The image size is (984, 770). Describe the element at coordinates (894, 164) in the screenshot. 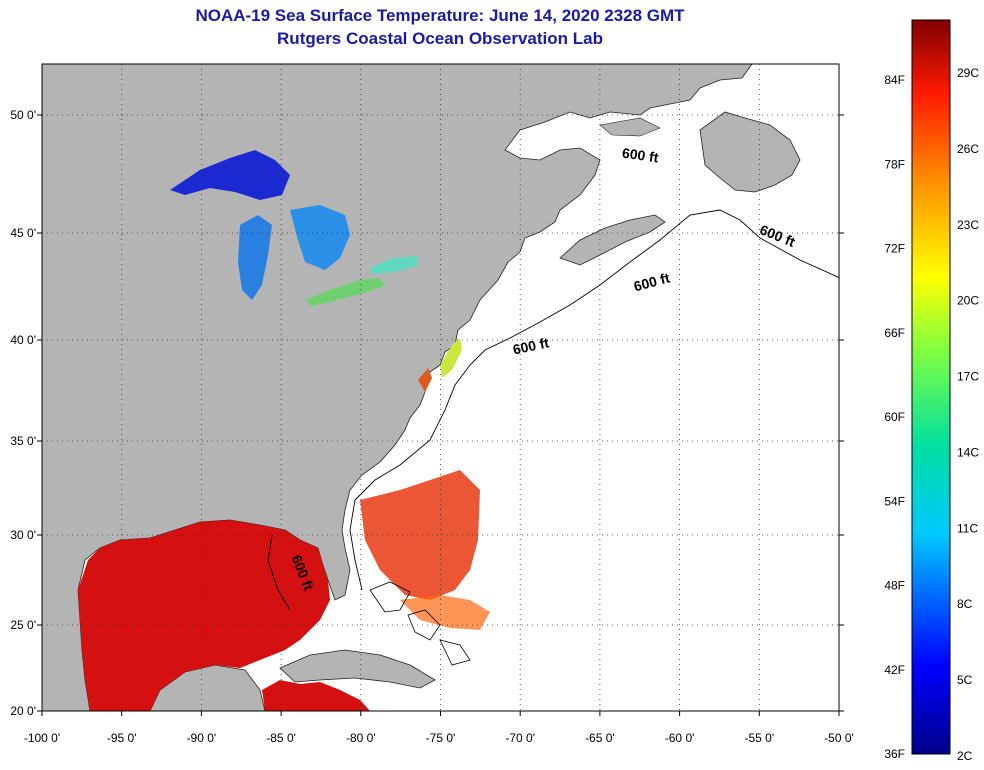

I see `colorbar-f-label: 78F` at that location.